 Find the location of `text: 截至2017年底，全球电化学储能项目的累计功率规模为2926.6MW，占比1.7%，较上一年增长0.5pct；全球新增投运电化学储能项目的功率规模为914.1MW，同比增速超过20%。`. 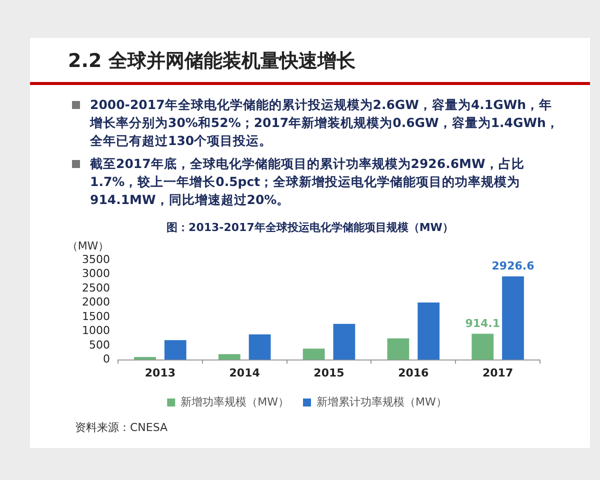

text: 截至2017年底，全球电化学储能项目的累计功率规模为2926.6MW，占比1.7%，较上一年增长0.5pct；全球新增投运电化学储能项目的功率规模为914.1MW，同比增速超过20%。 is located at coordinates (307, 181).